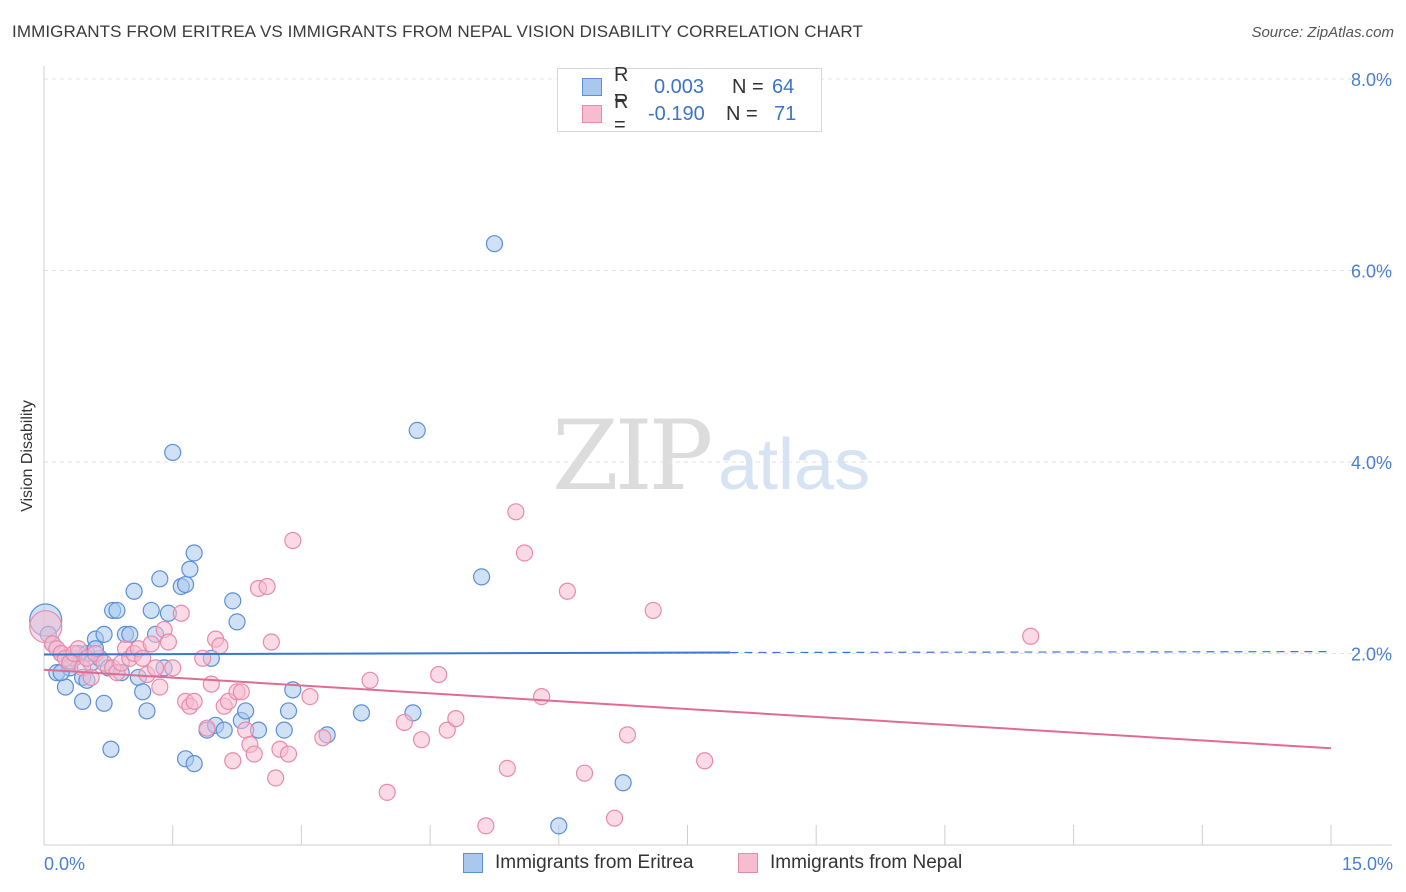 The image size is (1406, 892). I want to click on legend-r-value: 0.003, so click(679, 86).